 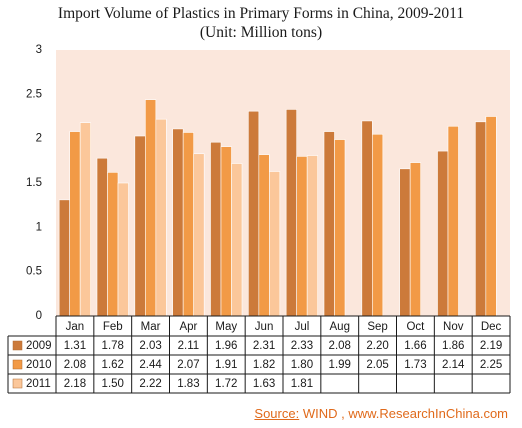 What do you see at coordinates (113, 384) in the screenshot?
I see `data-label: 1.50` at bounding box center [113, 384].